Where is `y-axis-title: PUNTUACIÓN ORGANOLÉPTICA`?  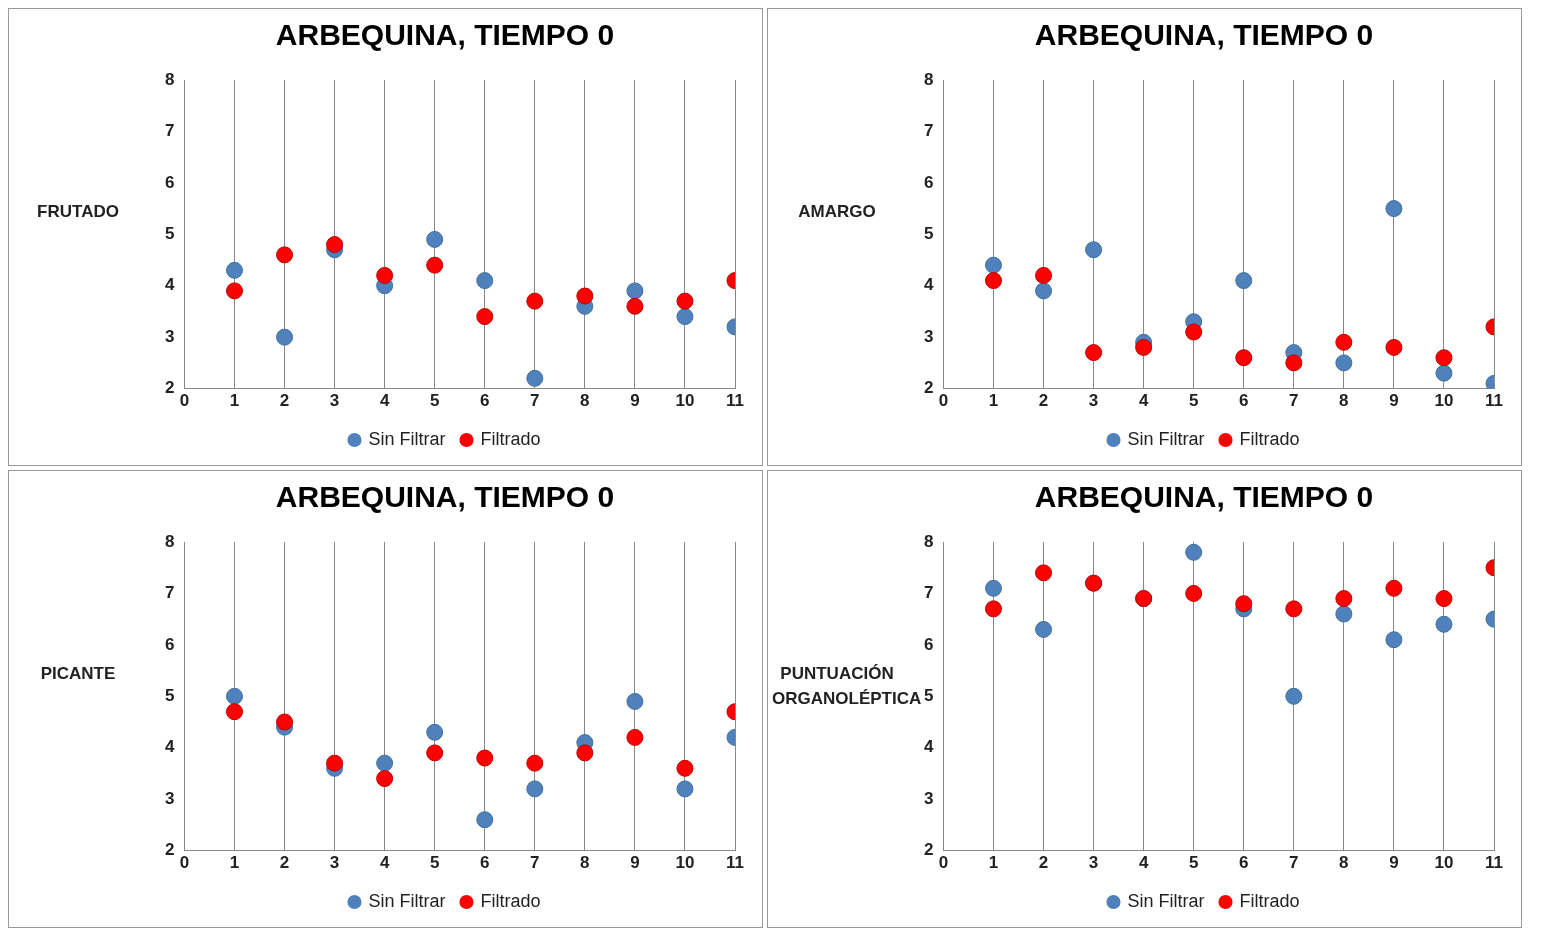
y-axis-title: PUNTUACIÓN ORGANOLÉPTICA is located at coordinates (846, 686).